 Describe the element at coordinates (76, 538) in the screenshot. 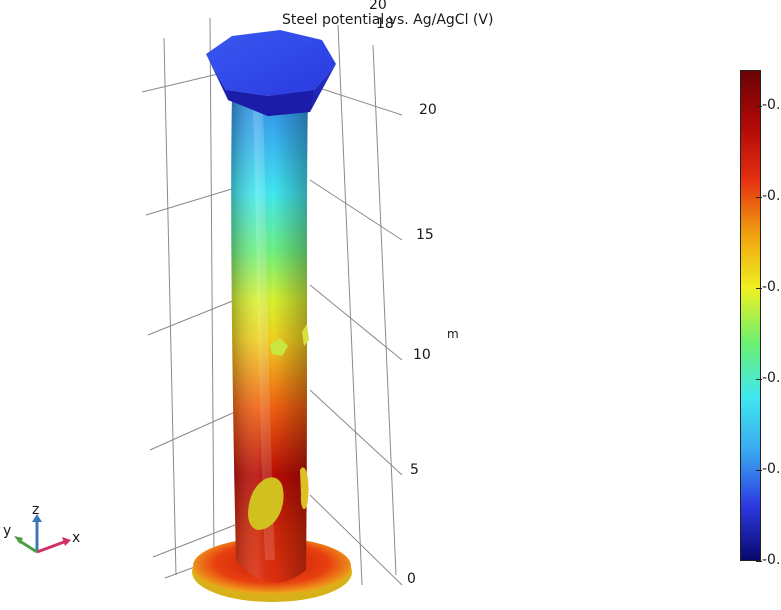

I see `triad-x-label: x` at that location.